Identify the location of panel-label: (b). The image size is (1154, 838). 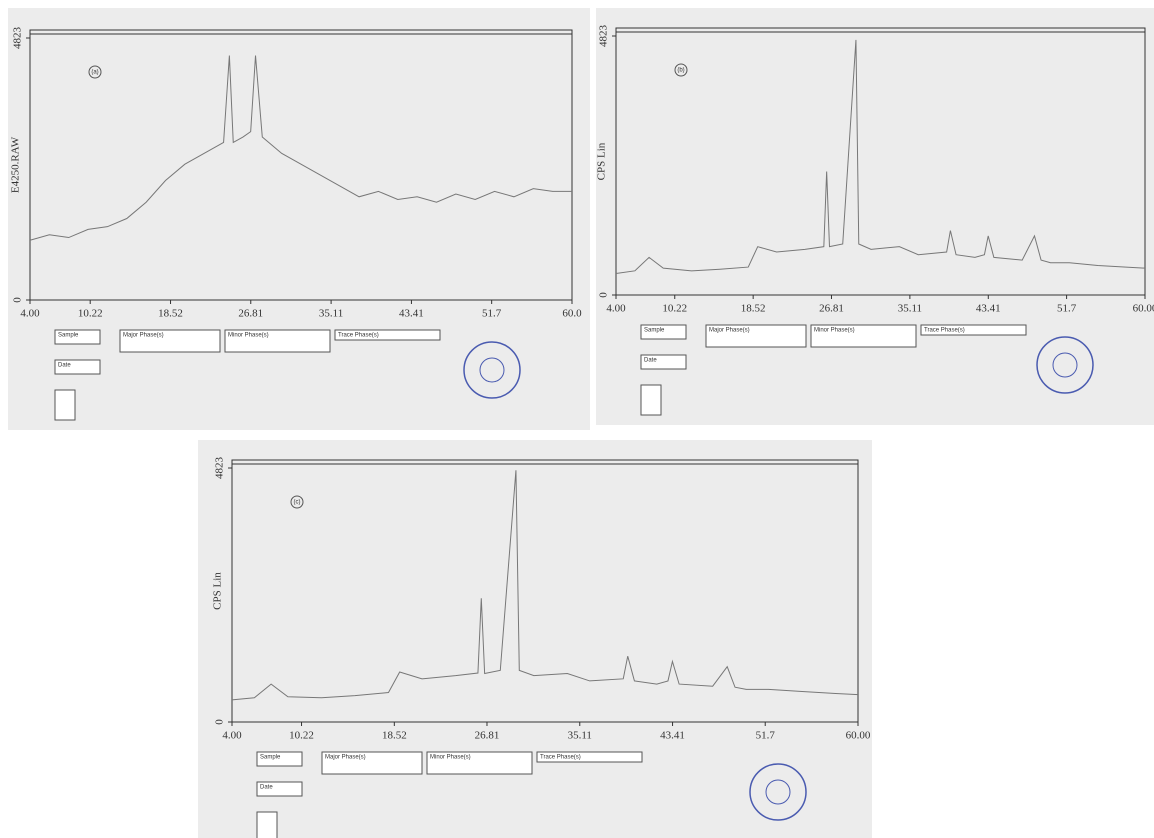
(680, 71).